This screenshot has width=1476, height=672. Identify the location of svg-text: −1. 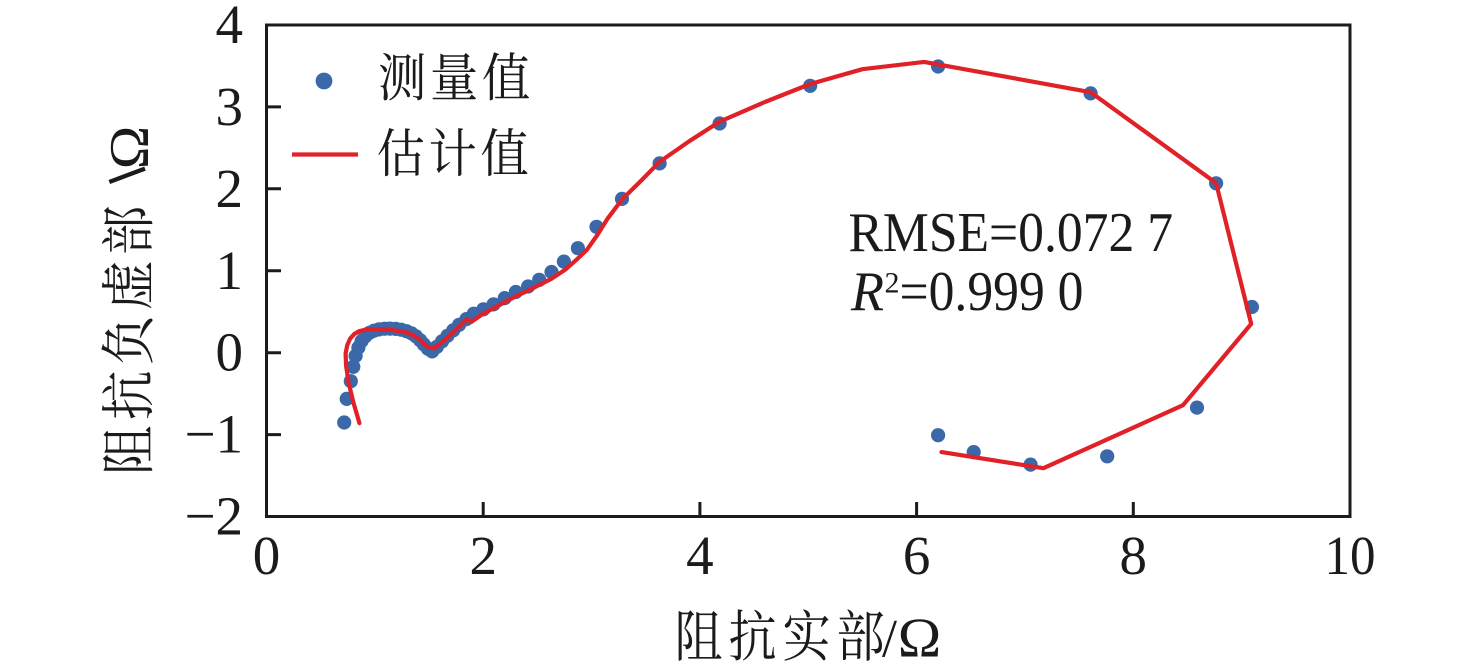
(213, 434).